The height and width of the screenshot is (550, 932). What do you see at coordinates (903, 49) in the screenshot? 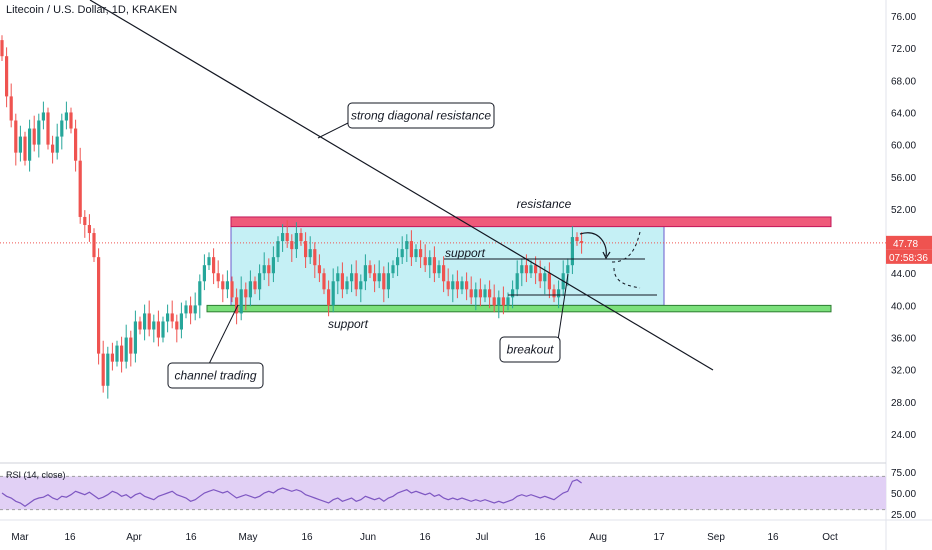
I see `price-tick-label: 72.00` at bounding box center [903, 49].